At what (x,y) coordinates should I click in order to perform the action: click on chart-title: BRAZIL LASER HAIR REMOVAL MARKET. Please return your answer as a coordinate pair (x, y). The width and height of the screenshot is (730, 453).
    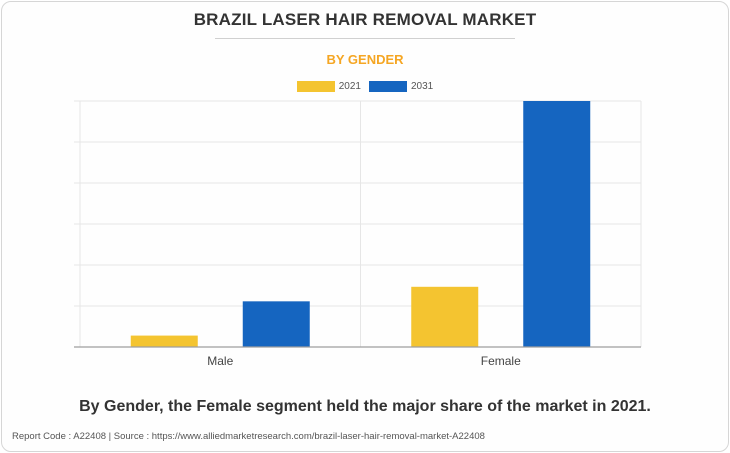
    Looking at the image, I should click on (365, 19).